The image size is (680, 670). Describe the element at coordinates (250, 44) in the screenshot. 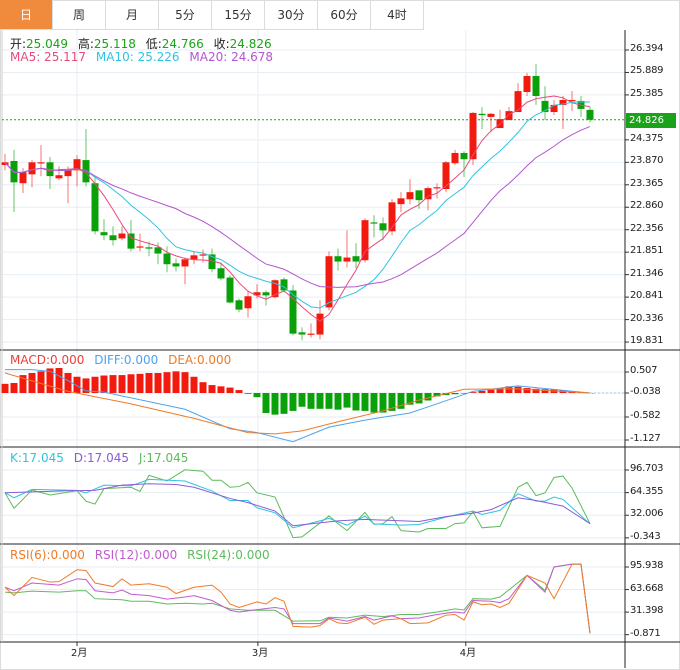

I see `close-value: 24.826` at that location.